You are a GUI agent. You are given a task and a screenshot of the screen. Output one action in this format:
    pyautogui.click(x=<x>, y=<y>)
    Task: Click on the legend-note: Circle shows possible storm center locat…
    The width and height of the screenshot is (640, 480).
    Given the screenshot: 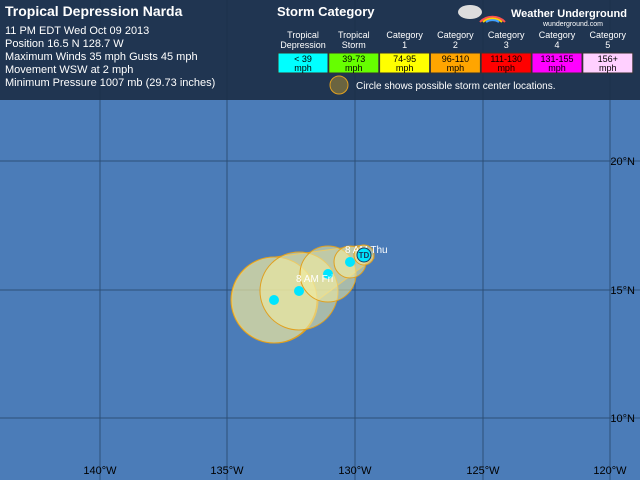 What is the action you would take?
    pyautogui.click(x=456, y=86)
    